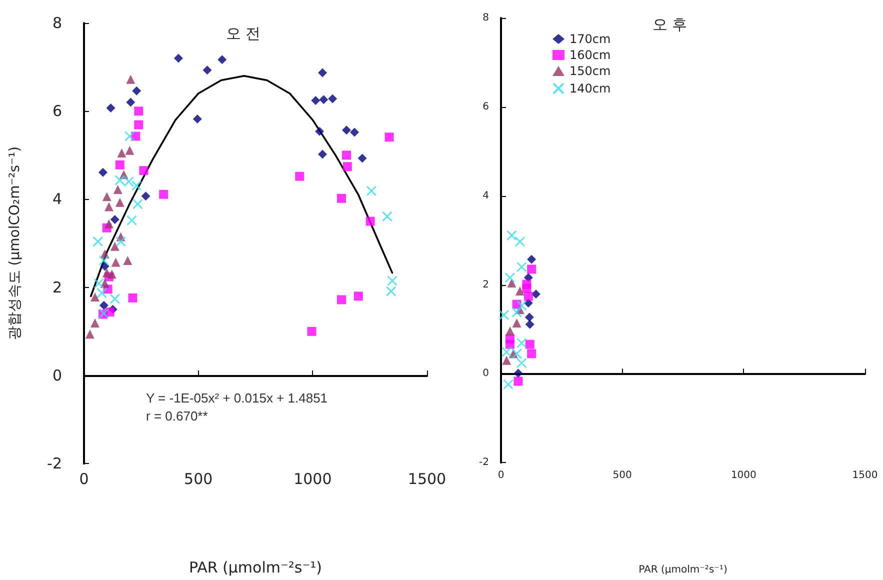 This screenshot has width=883, height=580. What do you see at coordinates (670, 25) in the screenshot?
I see `chart-title: 오 후` at bounding box center [670, 25].